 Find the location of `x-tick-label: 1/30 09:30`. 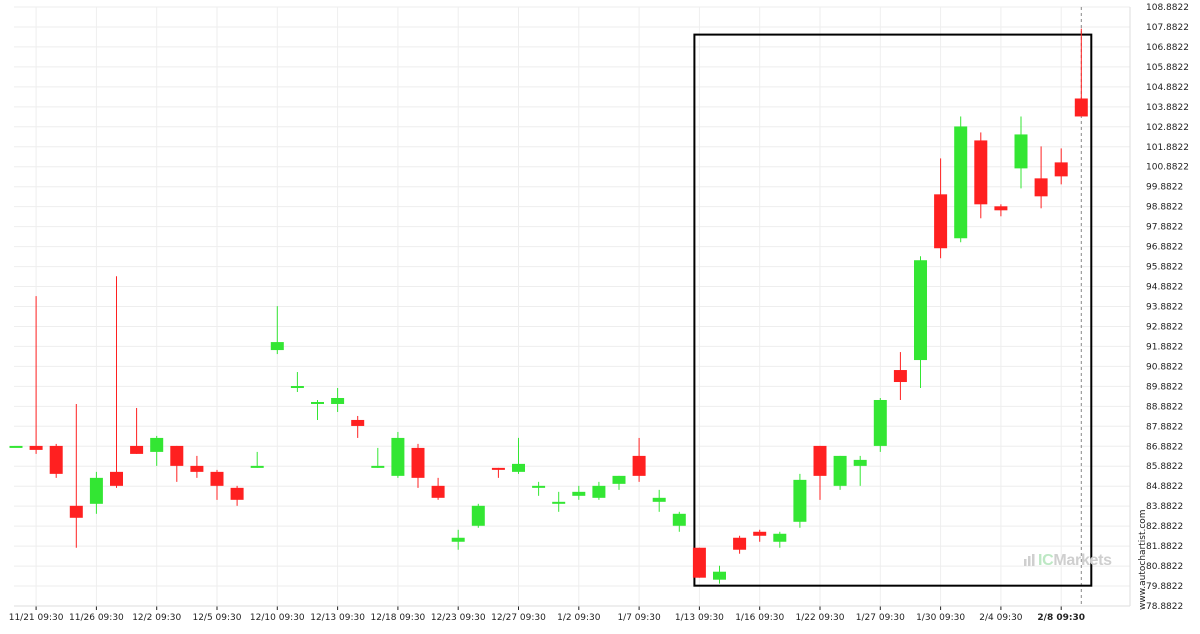

x-tick-label: 1/30 09:30 is located at coordinates (940, 618).